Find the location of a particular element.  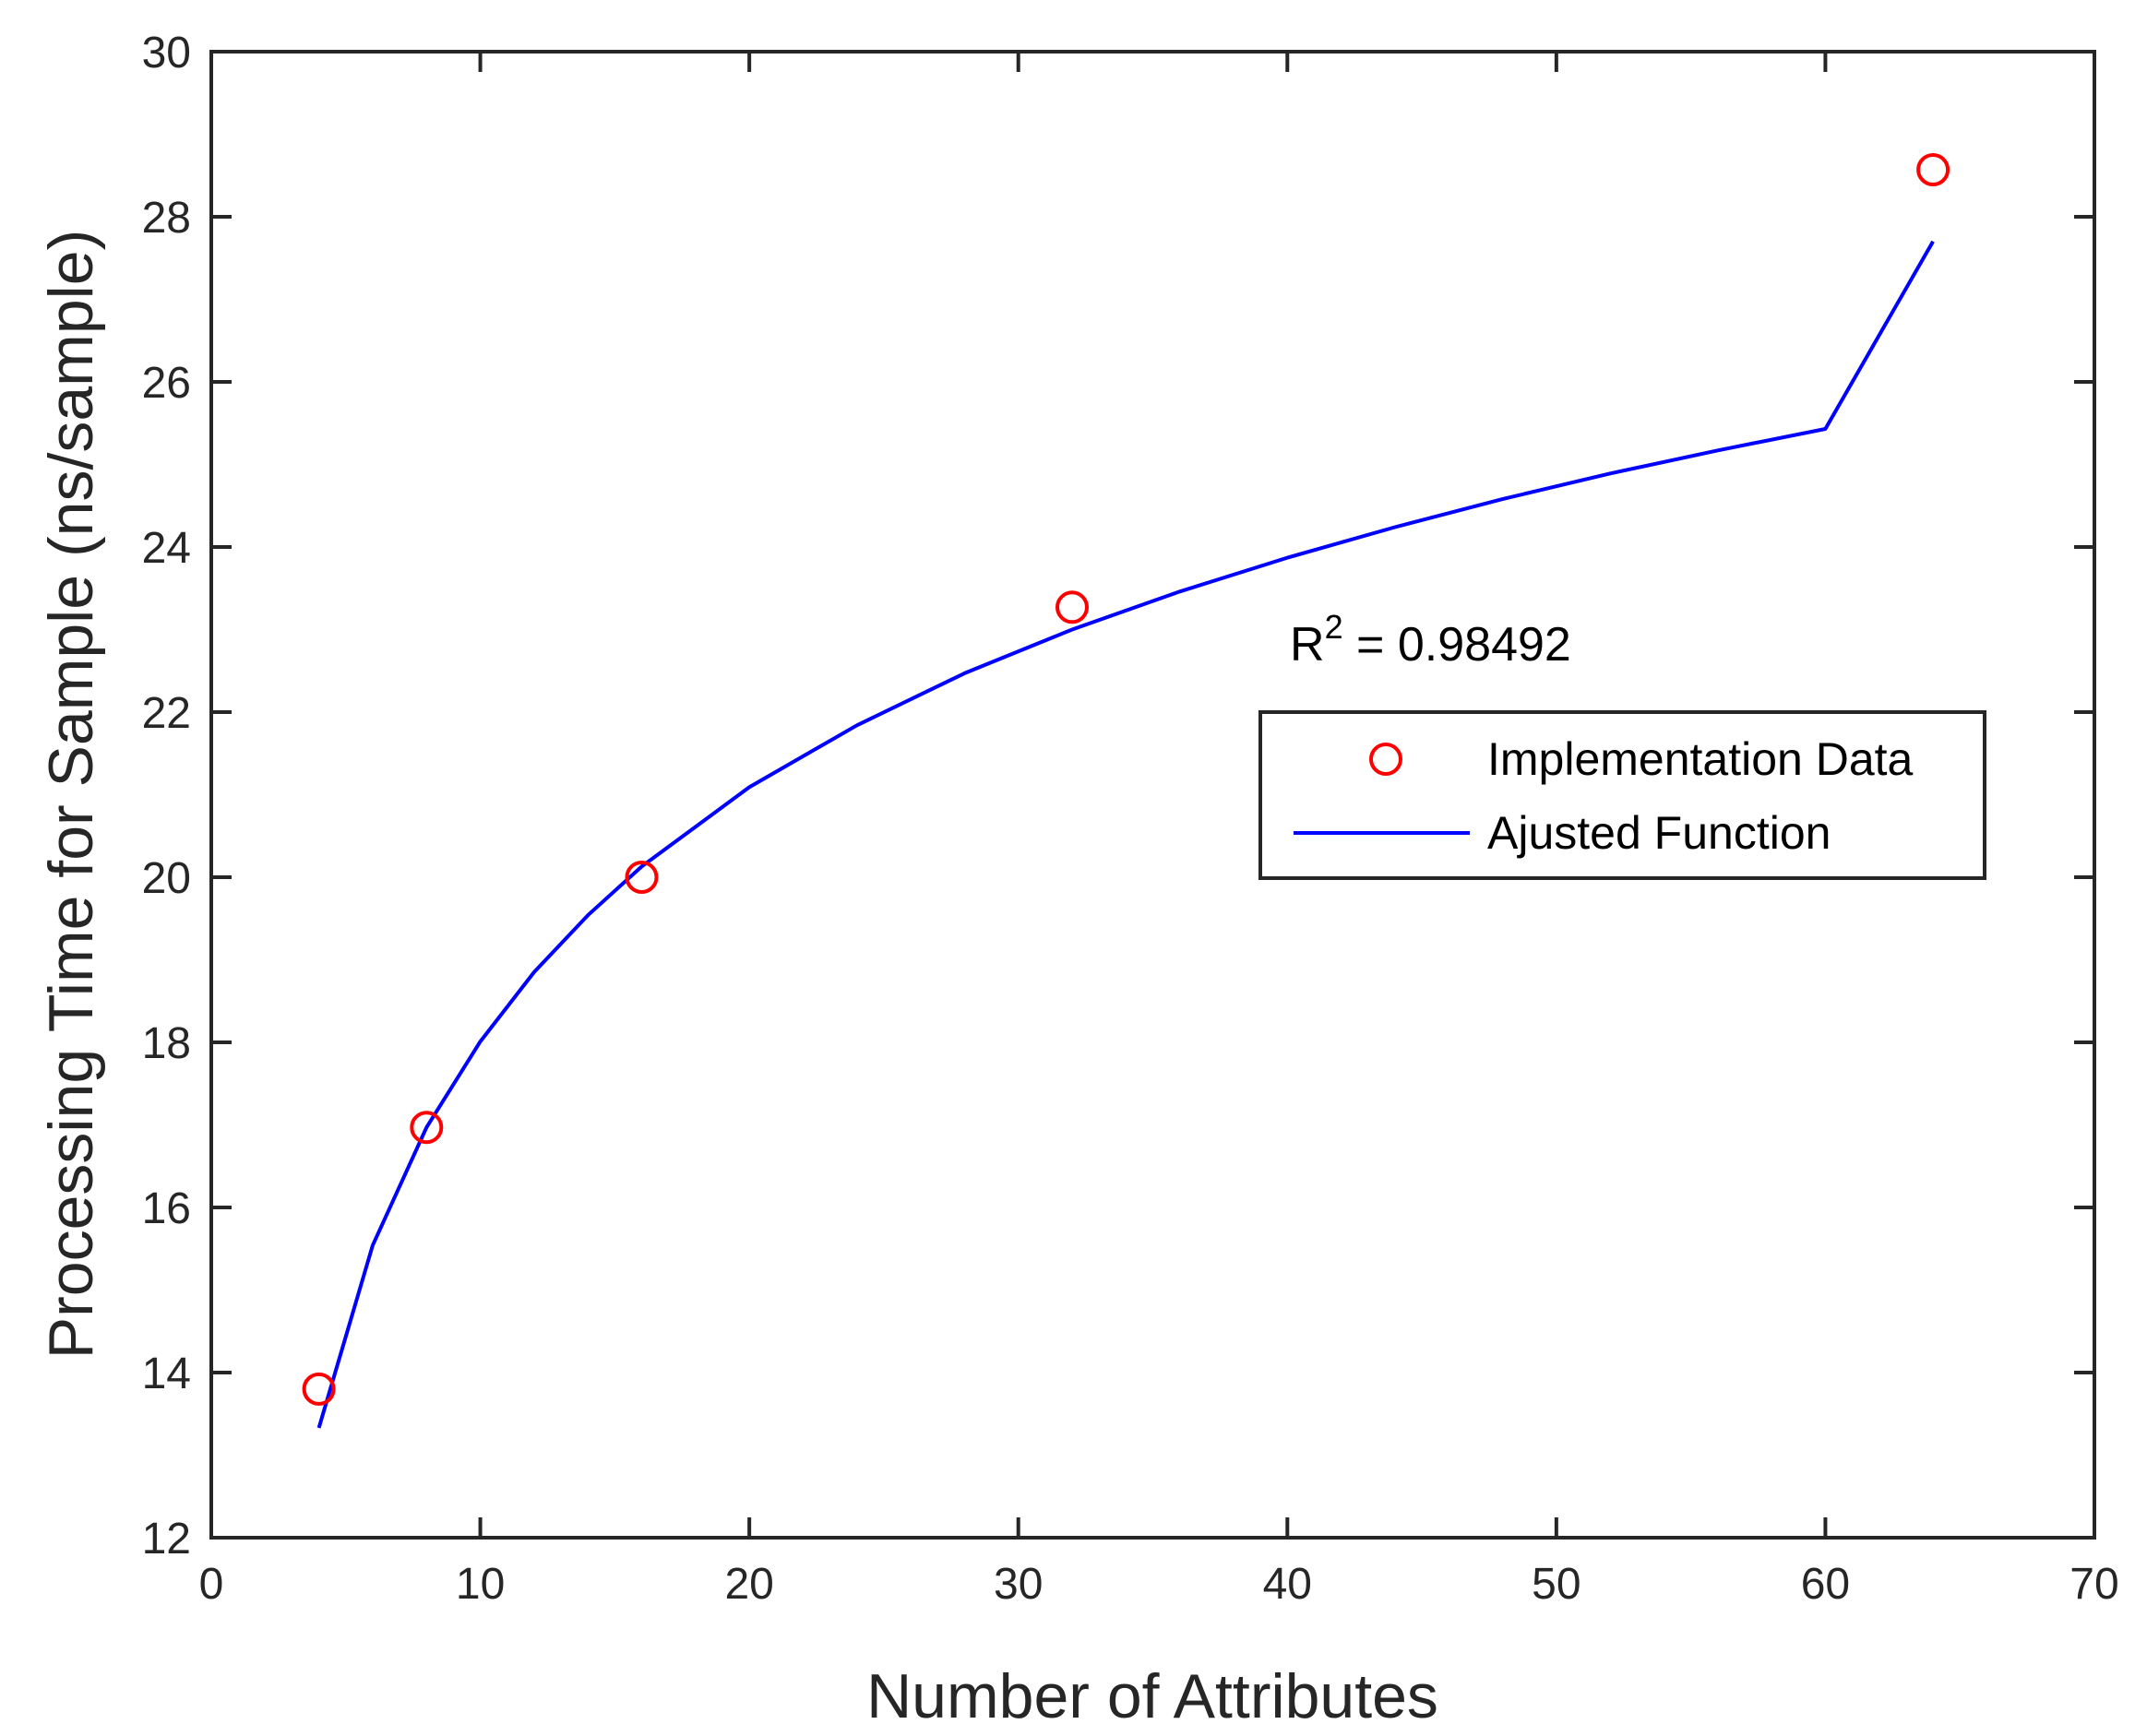

y-tick-label: 16 is located at coordinates (166, 1208).